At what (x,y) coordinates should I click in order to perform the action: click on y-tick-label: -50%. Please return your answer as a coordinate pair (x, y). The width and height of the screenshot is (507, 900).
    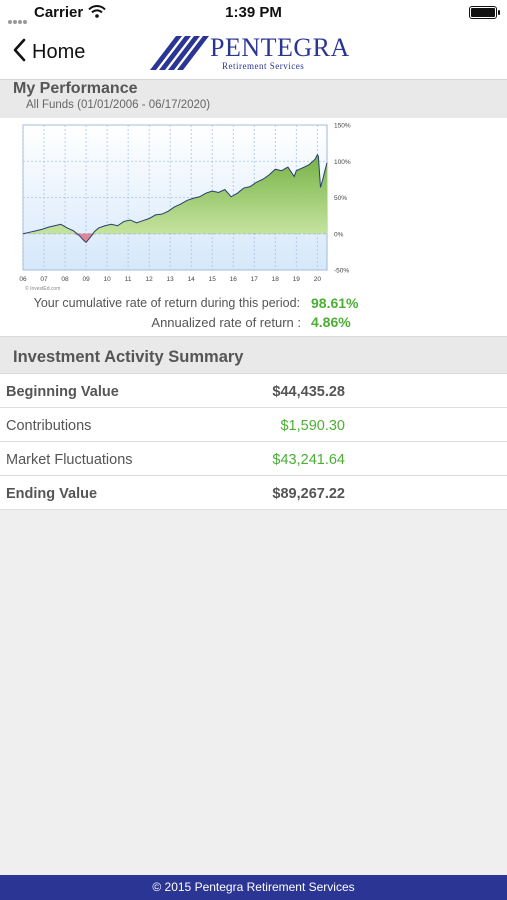
    Looking at the image, I should click on (341, 271).